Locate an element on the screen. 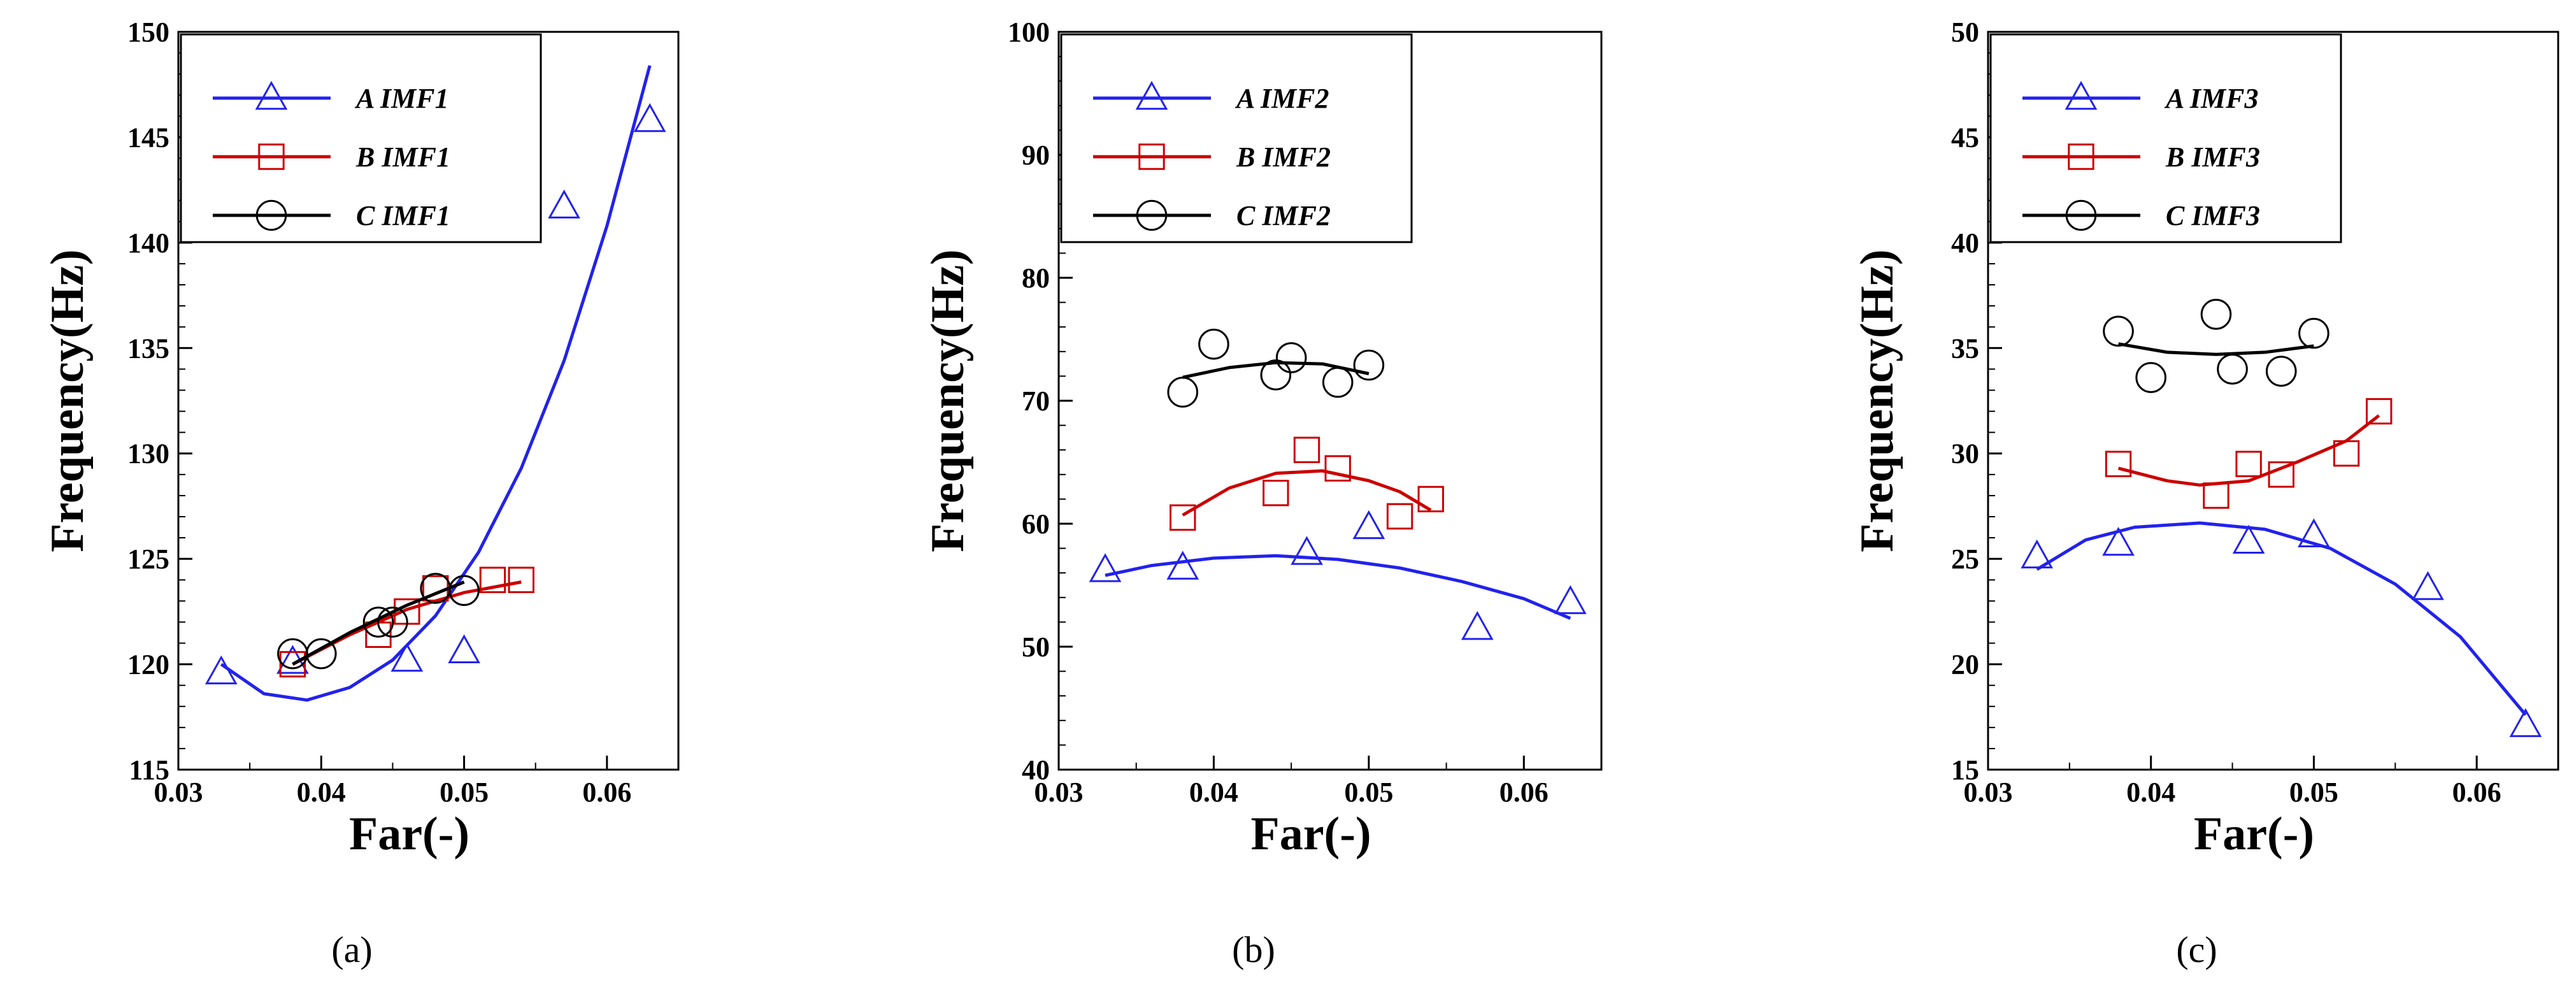  legend-item-a: A IMF3 is located at coordinates (2141, 97).